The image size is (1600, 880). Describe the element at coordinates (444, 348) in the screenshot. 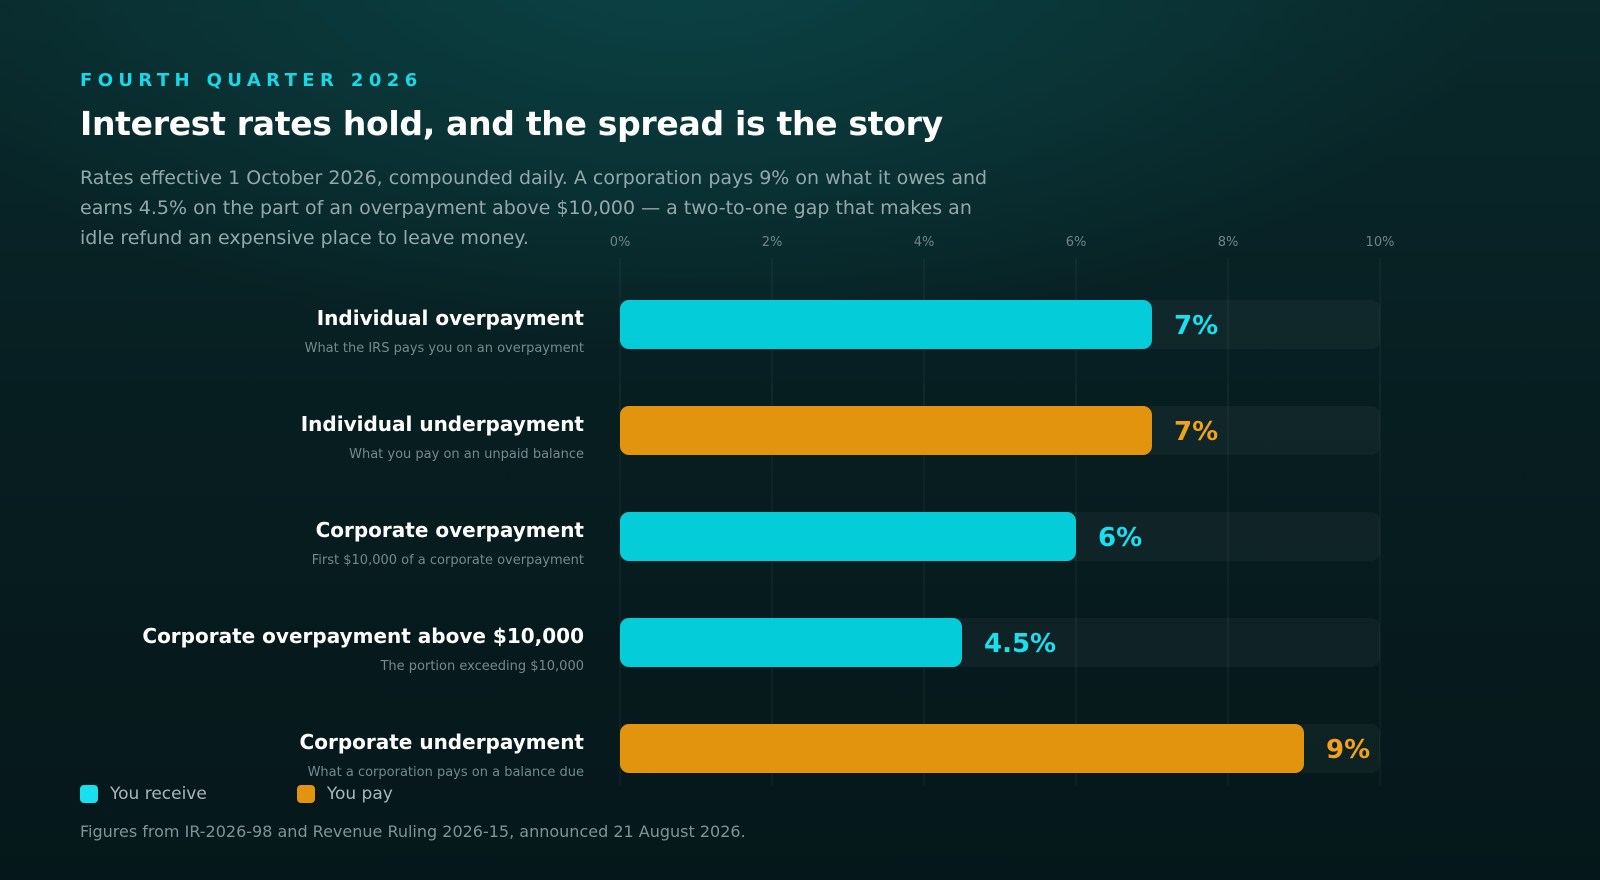

I see `category-description: What the IRS pays you on an overpayment` at that location.